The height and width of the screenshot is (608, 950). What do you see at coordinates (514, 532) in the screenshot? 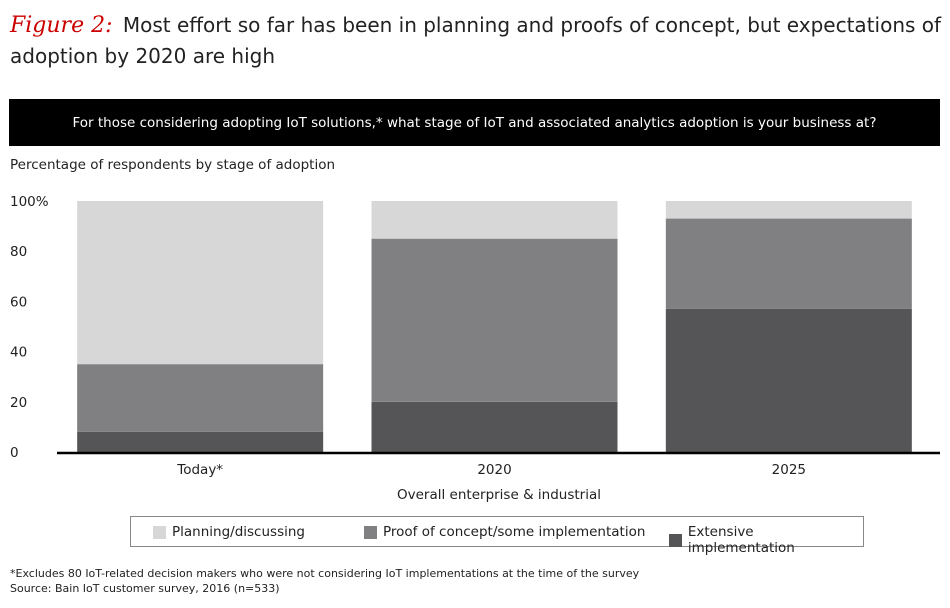
I see `legend-label-proof-of-concept: Proof of concept/some implementation` at bounding box center [514, 532].